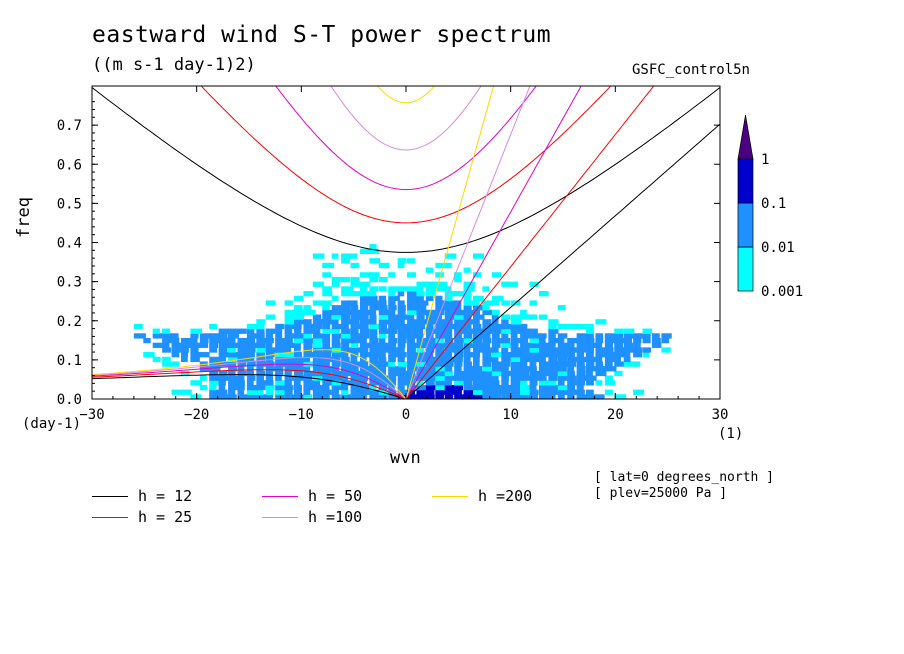  I want to click on legend-item-h12: h = 12, so click(142, 496).